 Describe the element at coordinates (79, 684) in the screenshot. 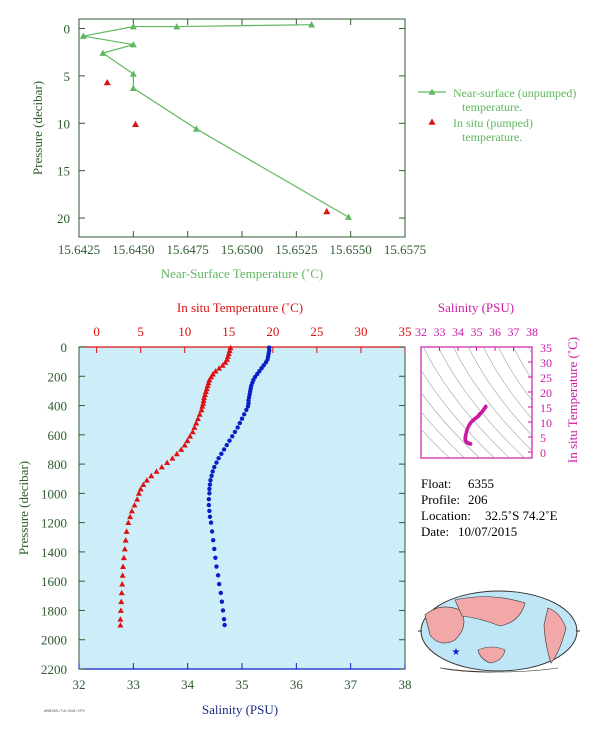

I see `p2-sal-tick-label: 32` at that location.